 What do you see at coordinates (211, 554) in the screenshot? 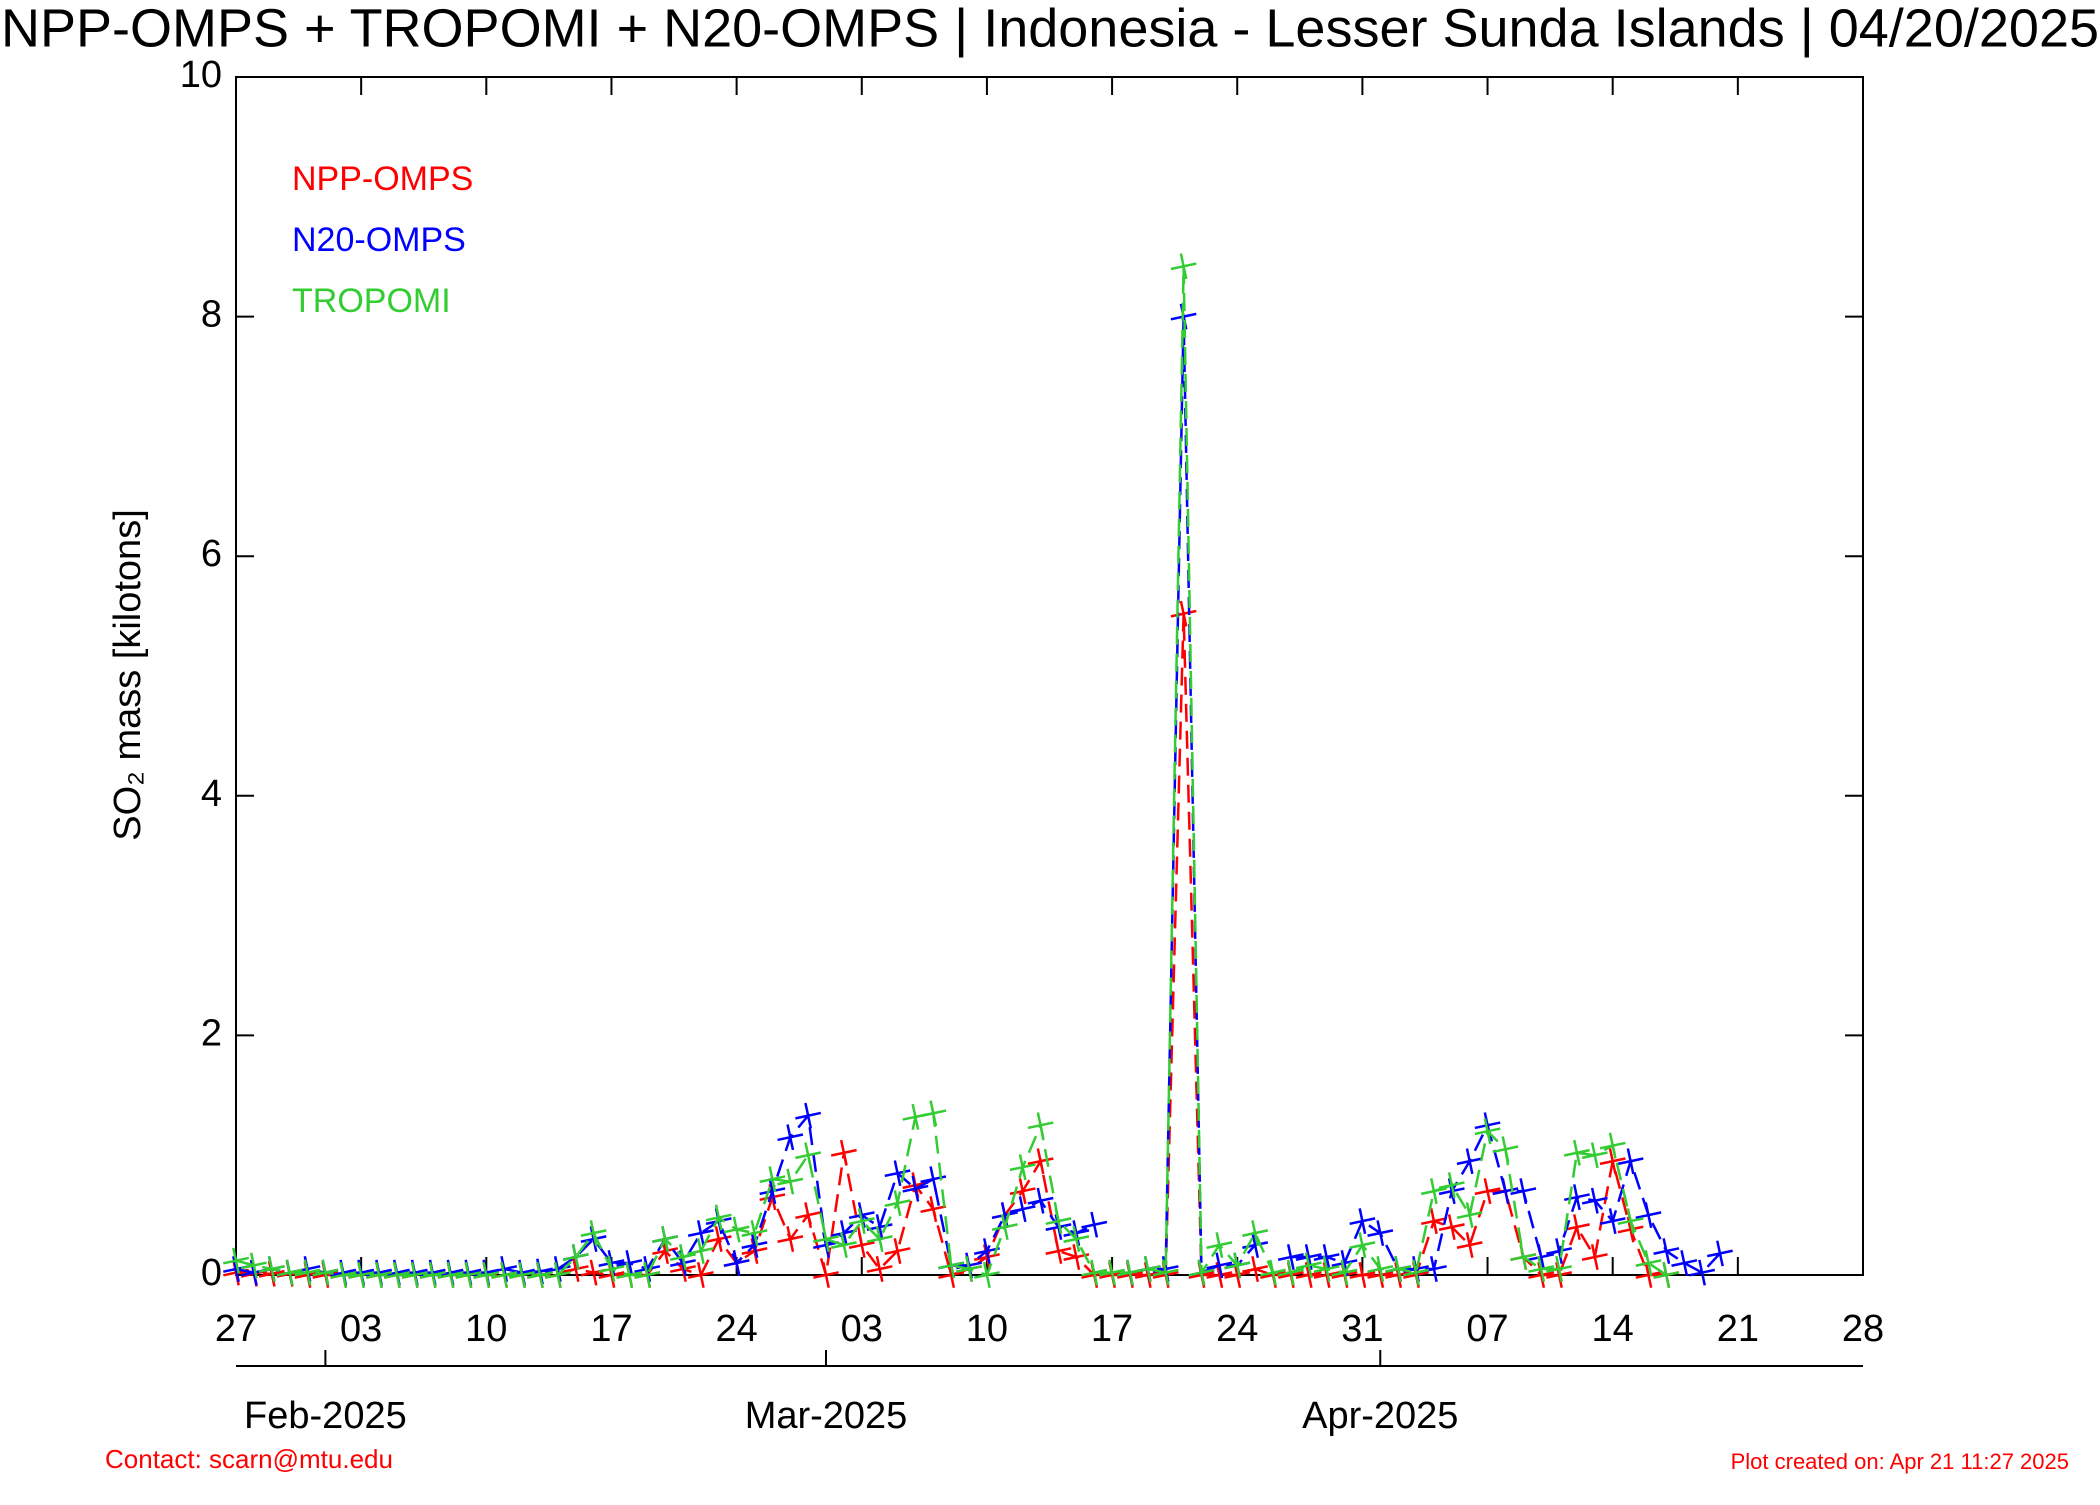
I see `y-tick-label: 6` at bounding box center [211, 554].